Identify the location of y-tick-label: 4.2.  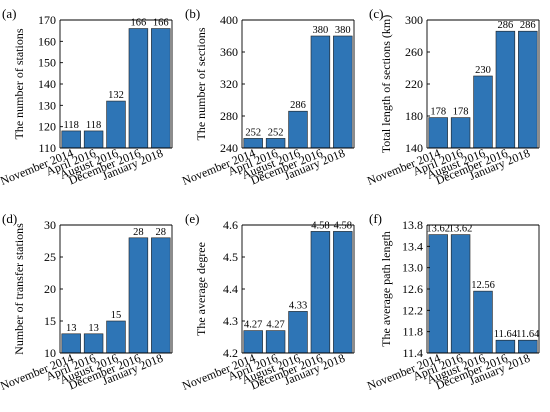
(230, 353).